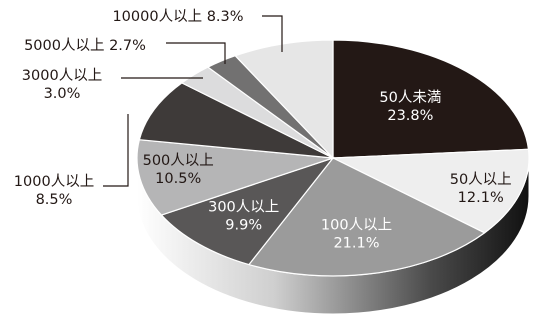 This screenshot has height=331, width=533. What do you see at coordinates (54, 200) in the screenshot?
I see `slice-value-6: 8.5%` at bounding box center [54, 200].